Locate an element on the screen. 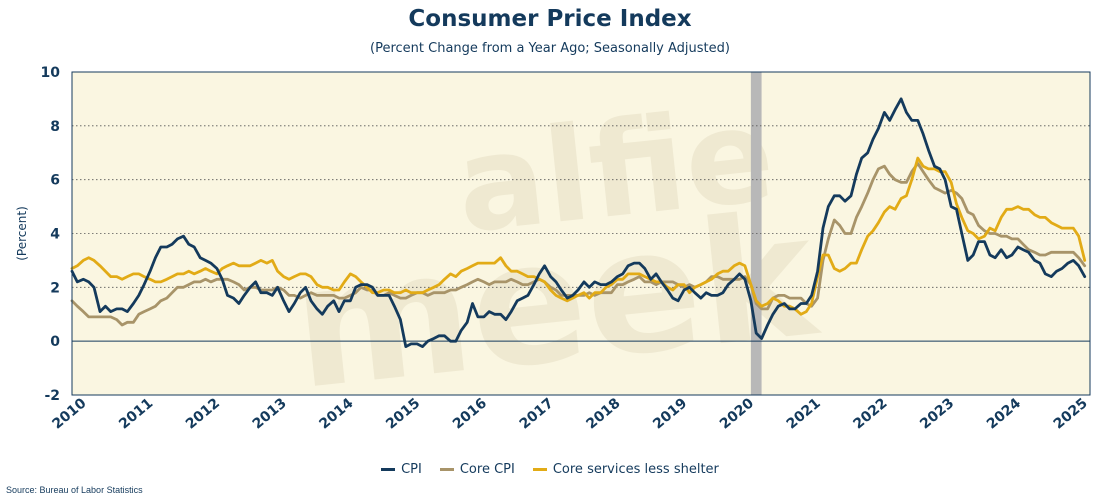 This screenshot has width=1100, height=500. x-tick-label: 2021 is located at coordinates (804, 413).